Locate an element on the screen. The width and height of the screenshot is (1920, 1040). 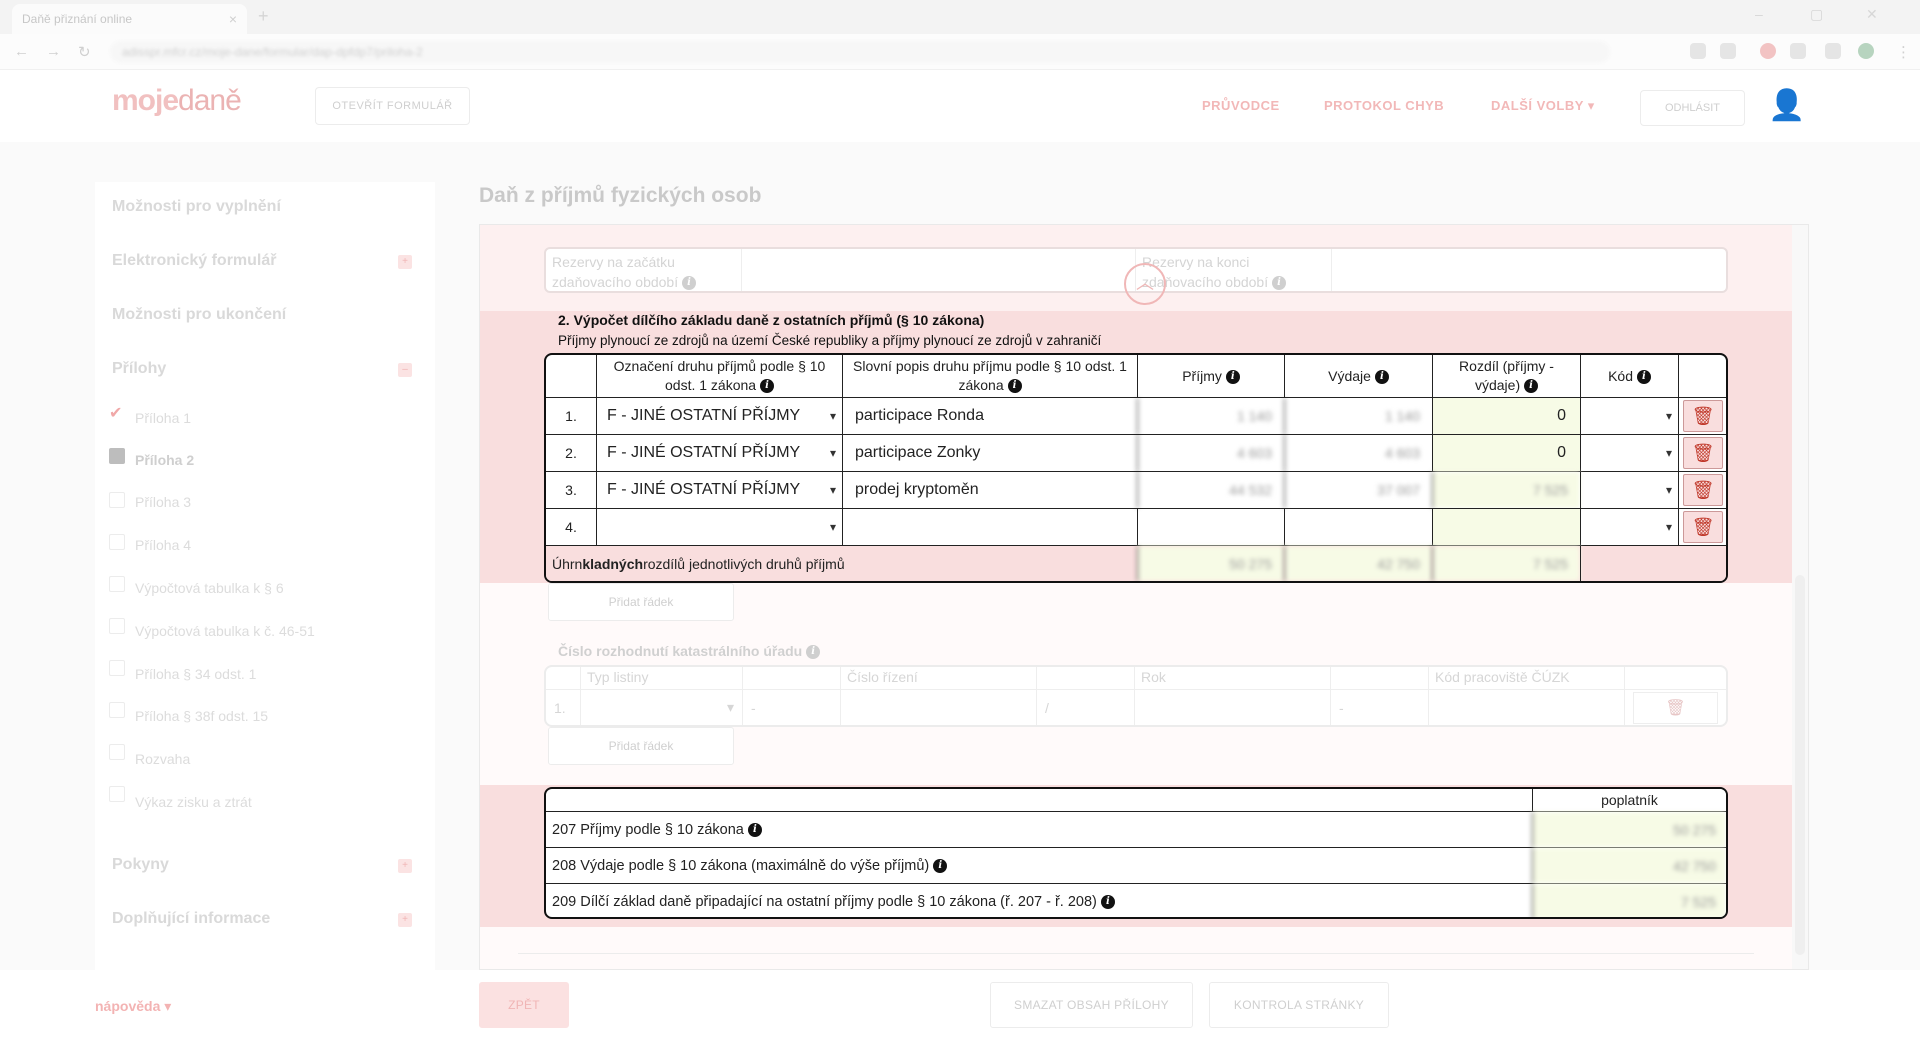
expenses-input is located at coordinates (1358, 527).